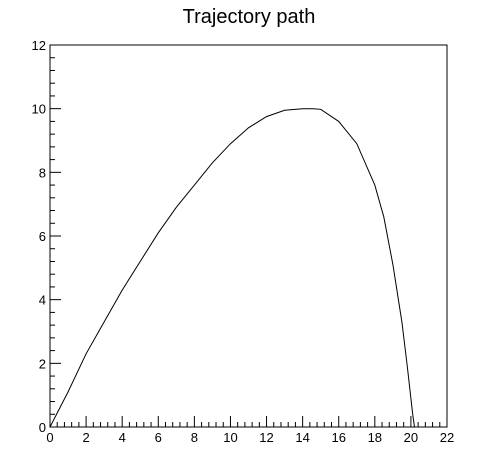 Image resolution: width=498 pixels, height=475 pixels. I want to click on y-tick-label: 0, so click(42, 427).